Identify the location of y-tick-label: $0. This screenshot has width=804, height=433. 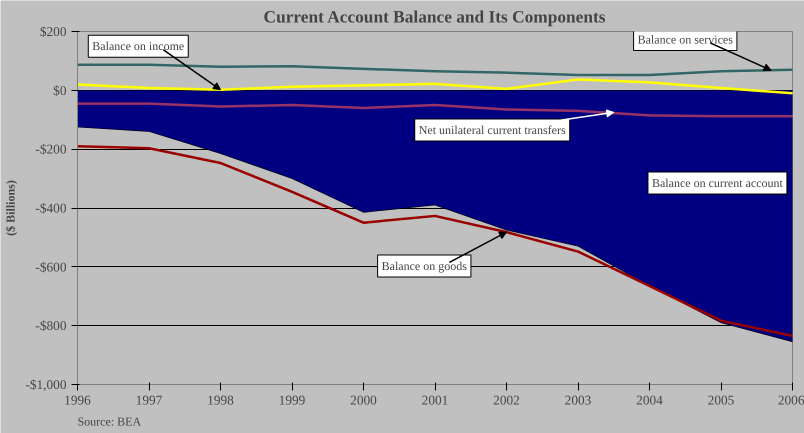
(60, 90).